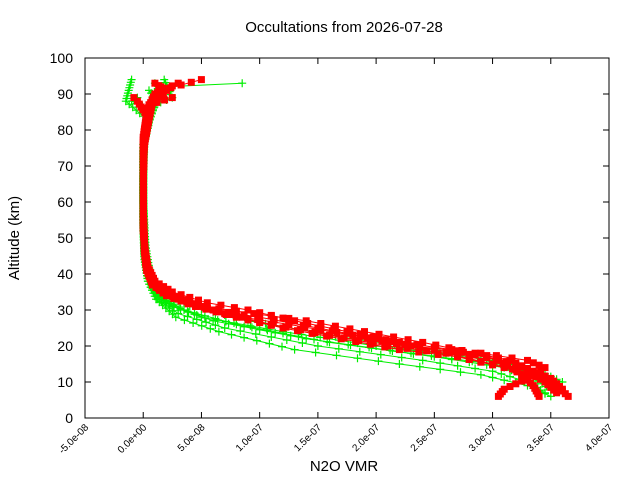 This screenshot has width=640, height=480. Describe the element at coordinates (65, 238) in the screenshot. I see `y-tick-label: 50` at that location.